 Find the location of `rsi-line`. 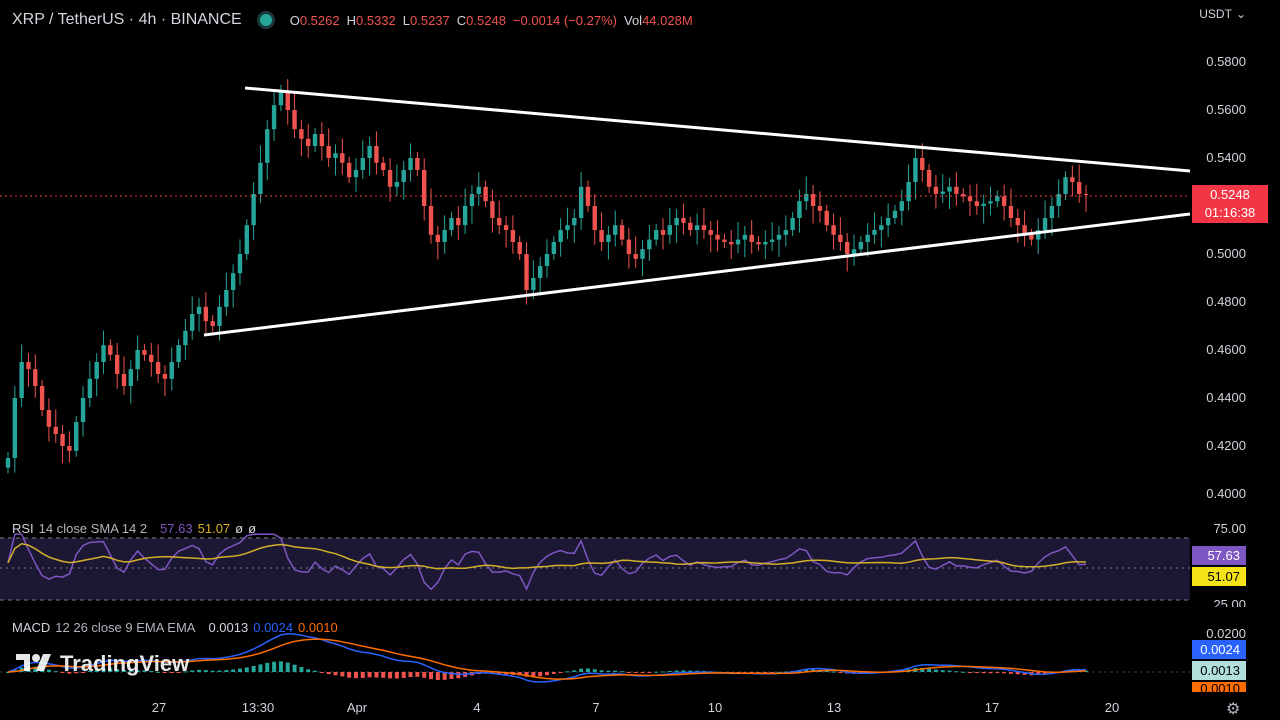

rsi-line is located at coordinates (547, 562).